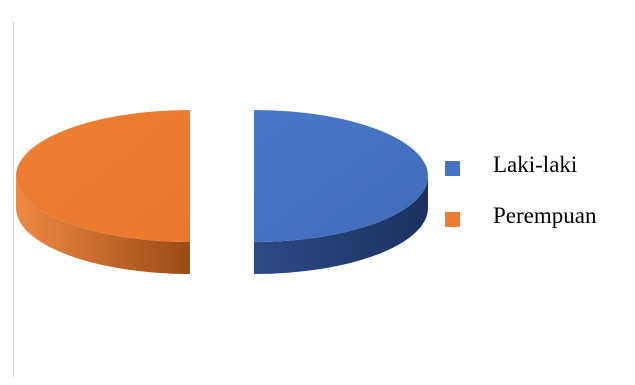 The image size is (635, 385). Describe the element at coordinates (341, 225) in the screenshot. I see `pie-slice-side-laki-laki` at that location.